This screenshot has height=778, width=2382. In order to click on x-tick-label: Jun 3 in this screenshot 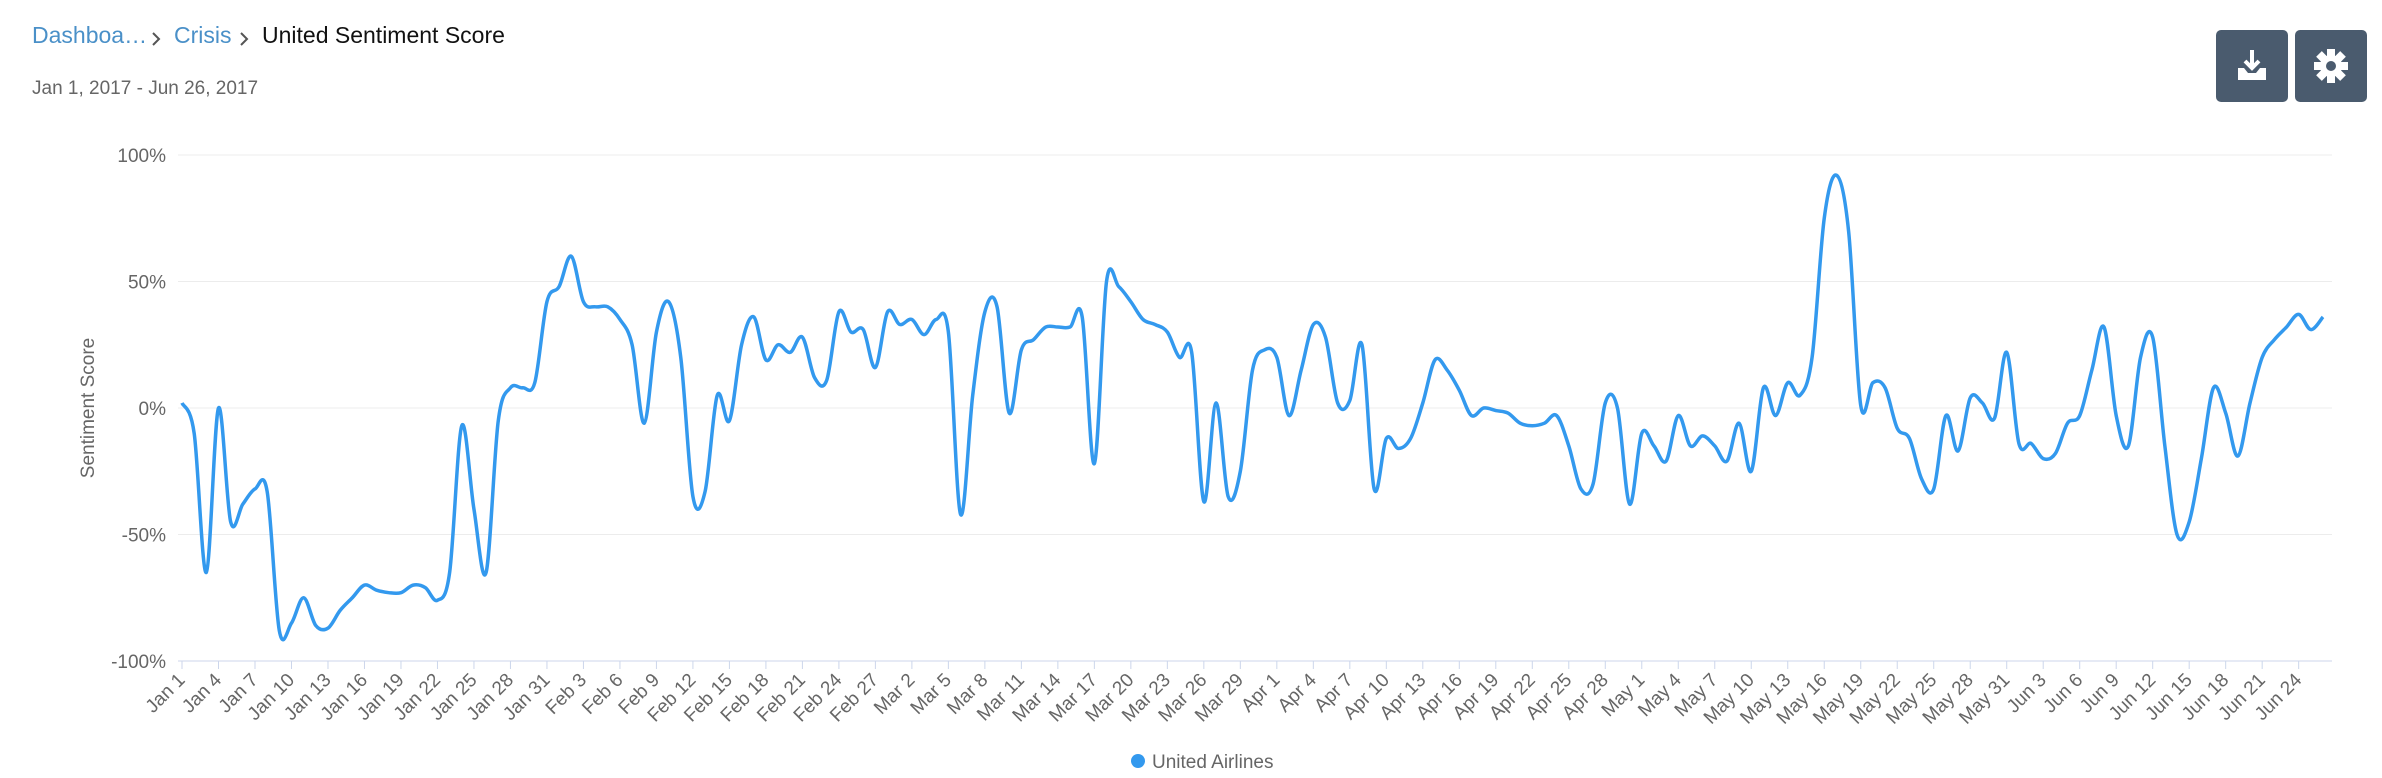, I will do `click(2027, 694)`.